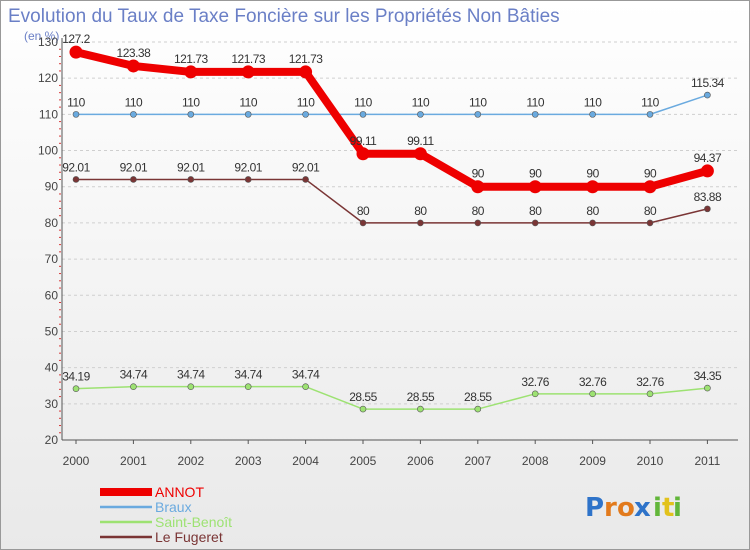  What do you see at coordinates (248, 461) in the screenshot?
I see `x-tick-label: 2003` at bounding box center [248, 461].